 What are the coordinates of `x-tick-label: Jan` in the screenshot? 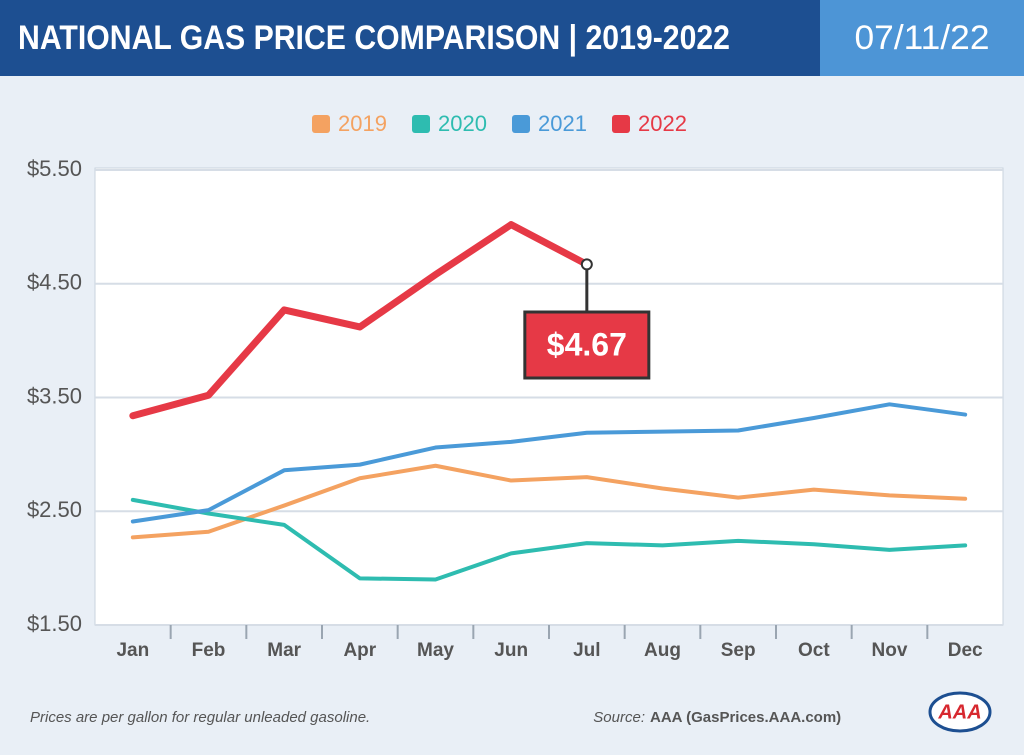 It's located at (132, 650).